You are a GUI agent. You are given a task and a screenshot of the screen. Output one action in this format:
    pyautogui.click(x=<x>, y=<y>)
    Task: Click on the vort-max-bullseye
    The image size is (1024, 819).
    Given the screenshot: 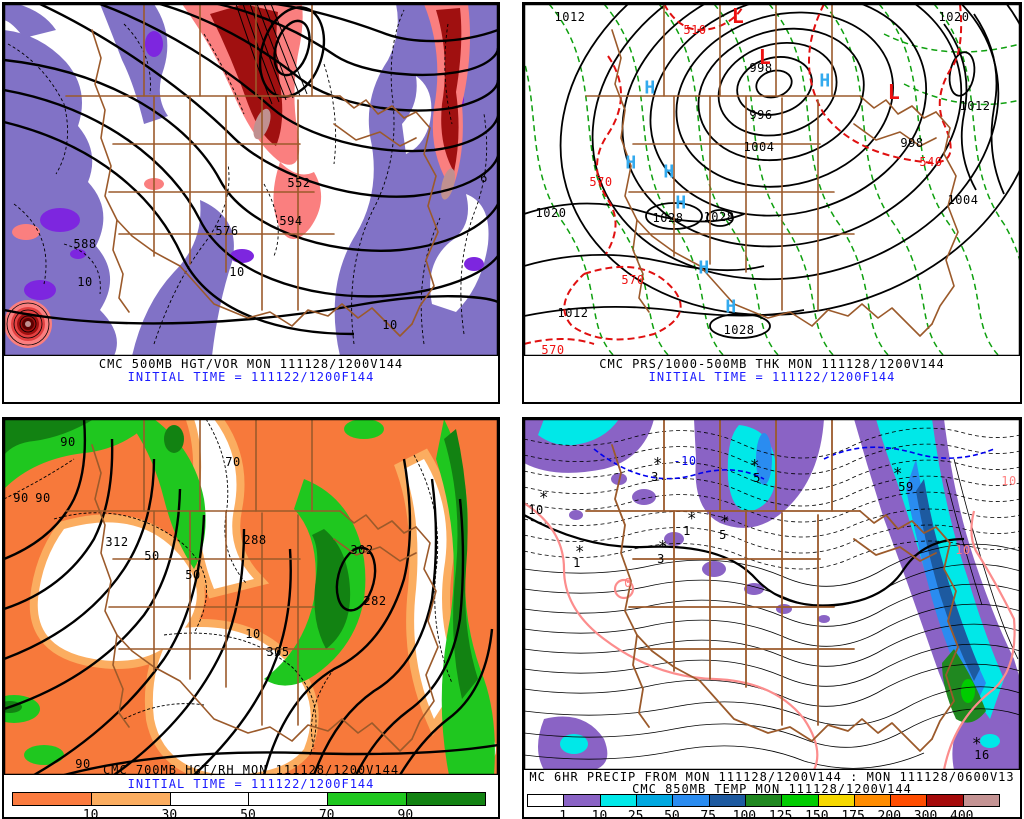 What is the action you would take?
    pyautogui.click(x=28, y=324)
    